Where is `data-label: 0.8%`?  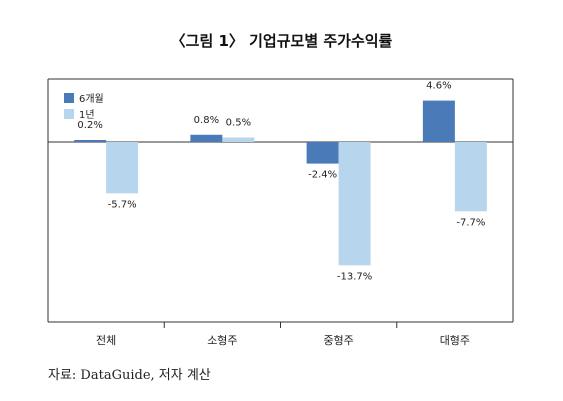 data-label: 0.8% is located at coordinates (206, 120).